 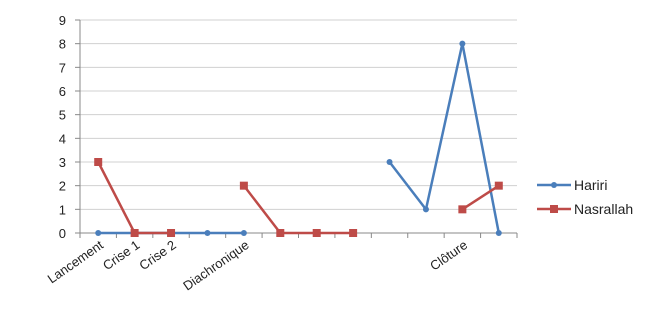 I want to click on y-tick-label: 1, so click(x=62, y=209).